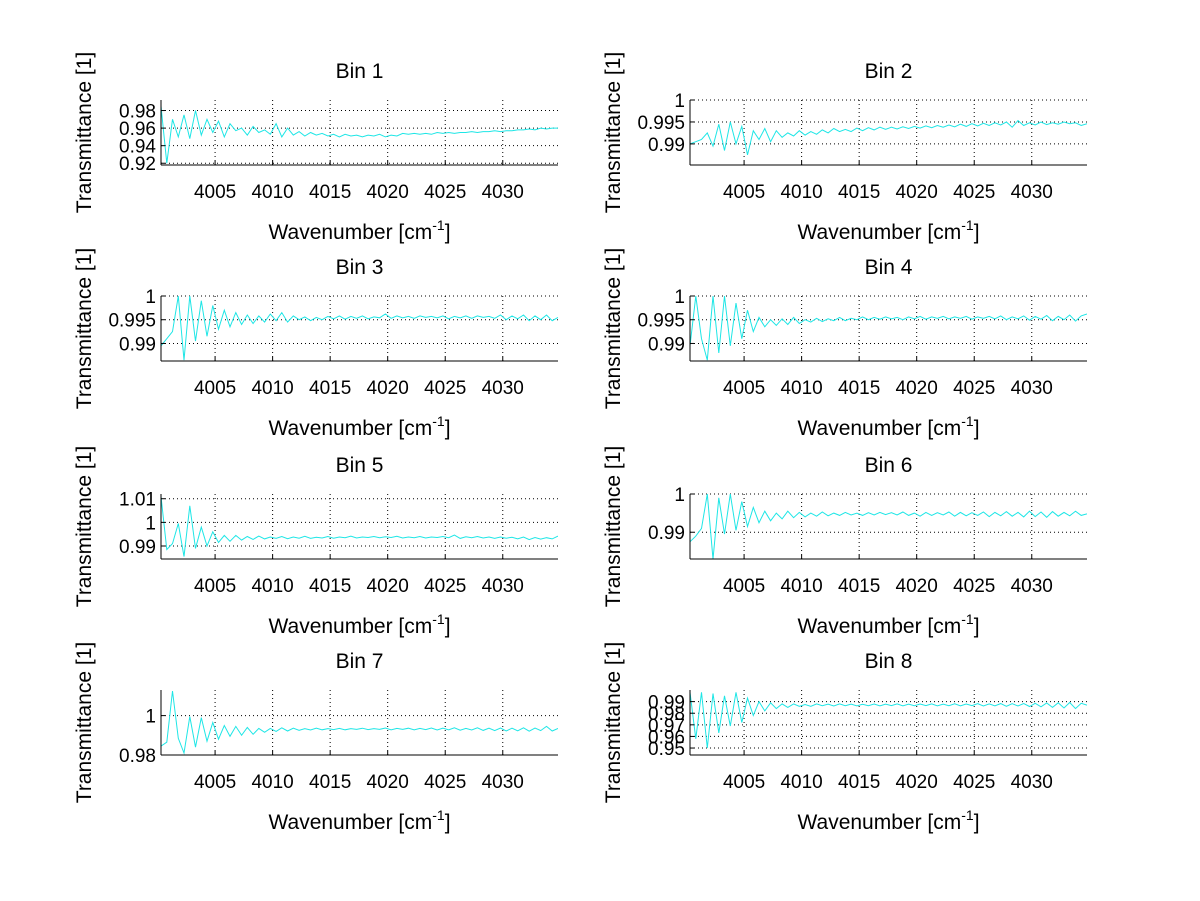 The width and height of the screenshot is (1200, 901). I want to click on subplot-title: Bin 7, so click(360, 661).